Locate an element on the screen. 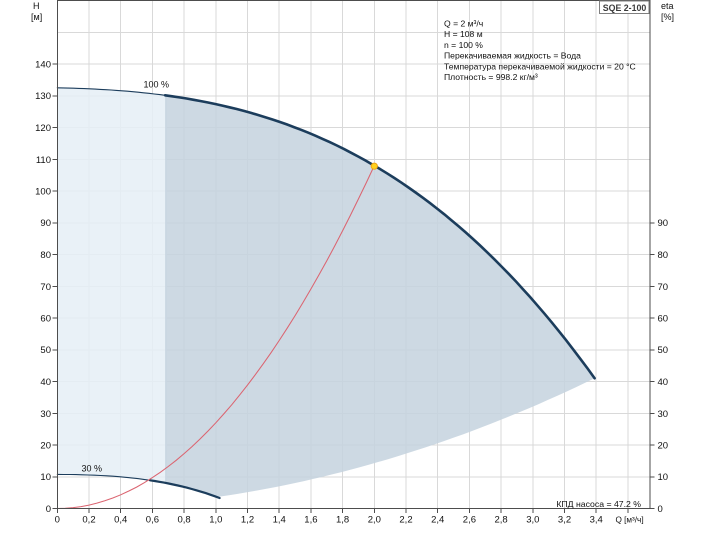 This screenshot has width=704, height=533. svg-text: H = 108 м is located at coordinates (463, 34).